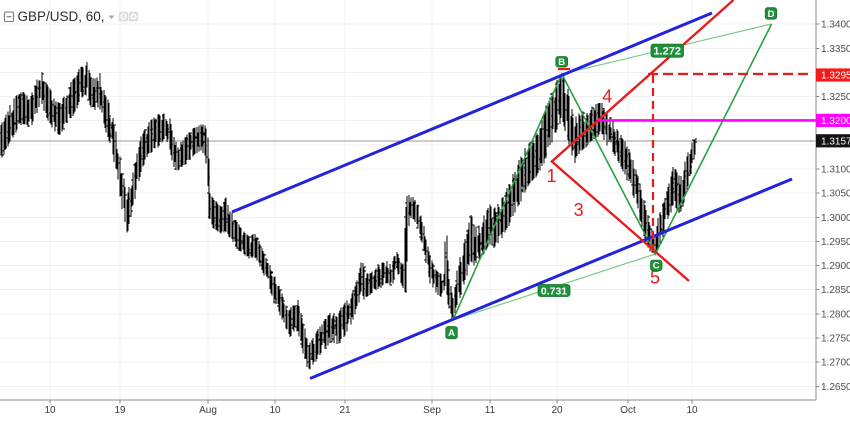 This screenshot has width=850, height=424. I want to click on svg-text: 1.3400, so click(835, 25).